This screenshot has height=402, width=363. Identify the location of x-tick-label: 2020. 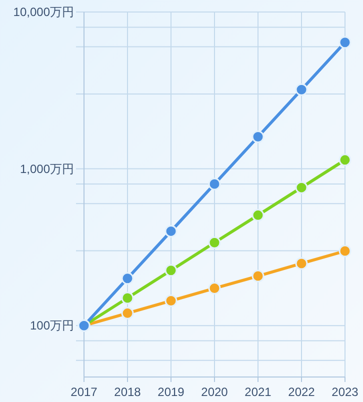
(214, 392).